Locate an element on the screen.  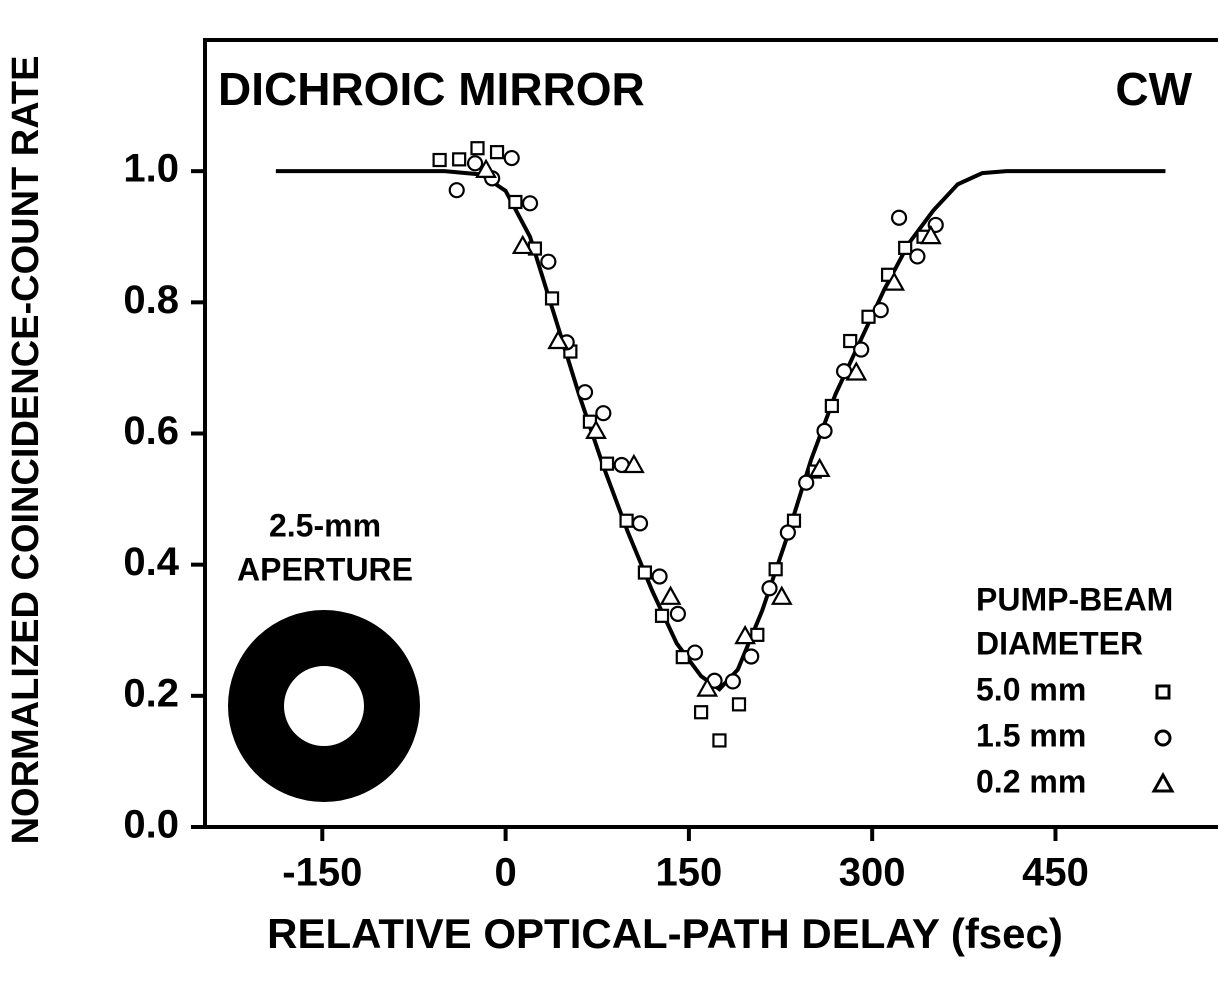
y-axis-label: NORMALIZED COINCIDENCE-COUNT RATE is located at coordinates (26, 450).